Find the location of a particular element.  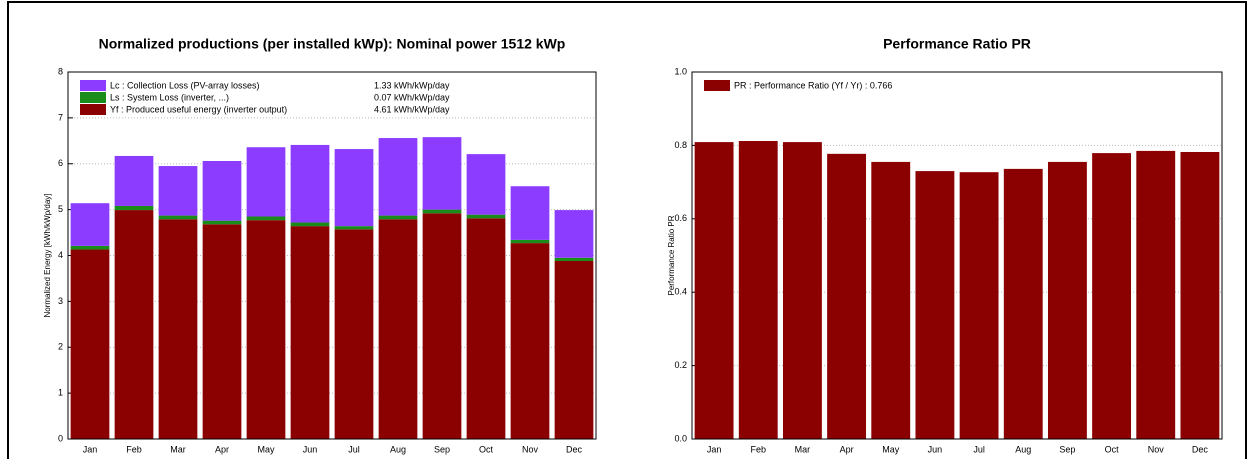

legend-value: 1.33 kWh/kWp/day is located at coordinates (412, 85).